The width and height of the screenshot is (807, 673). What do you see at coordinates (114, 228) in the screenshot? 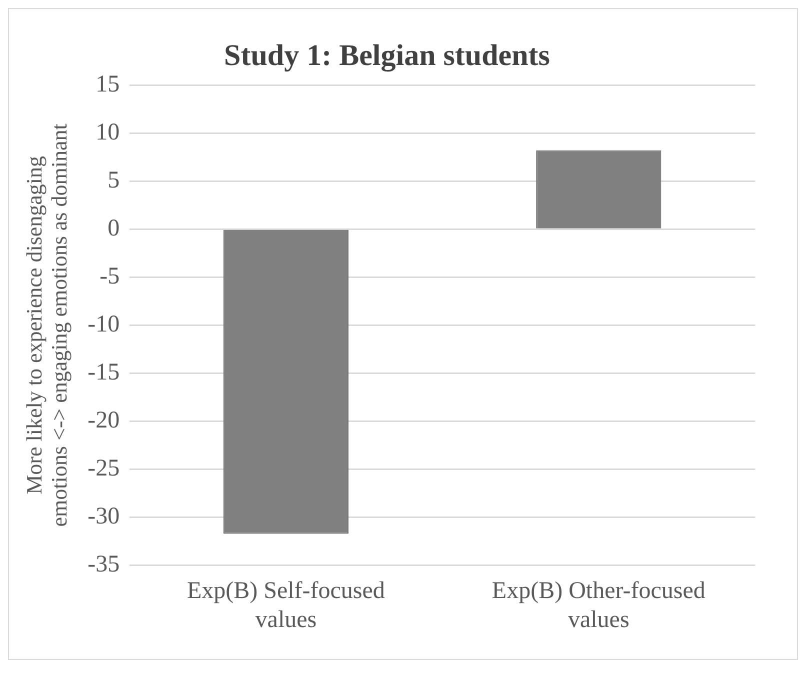
I see `y-tick-label: 0` at bounding box center [114, 228].